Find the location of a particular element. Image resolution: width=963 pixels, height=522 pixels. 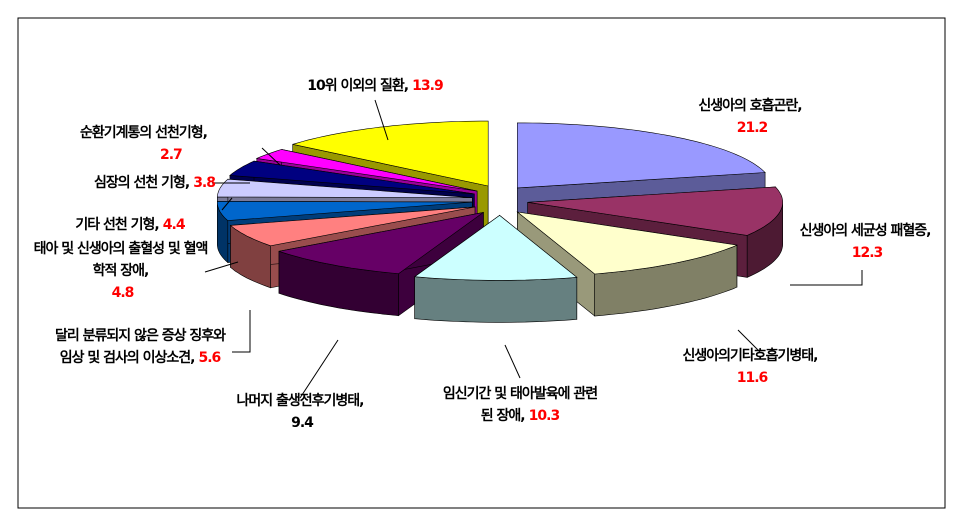

category-label: 순환기계통의 선천기형, is located at coordinates (144, 133).